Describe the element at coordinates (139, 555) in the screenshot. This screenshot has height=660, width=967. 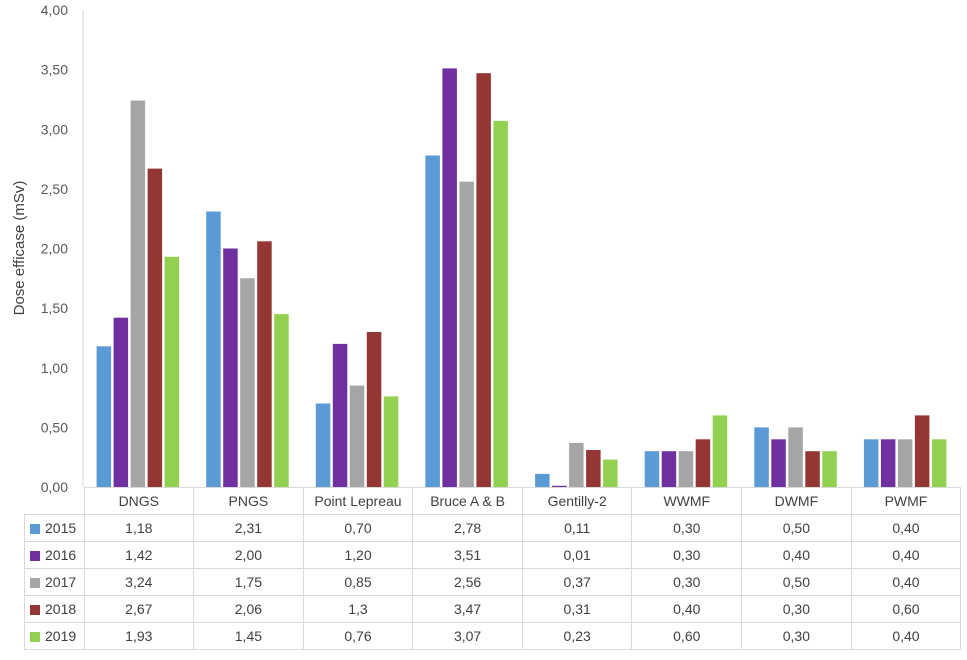
I see `data-value-cell: 1,42` at that location.